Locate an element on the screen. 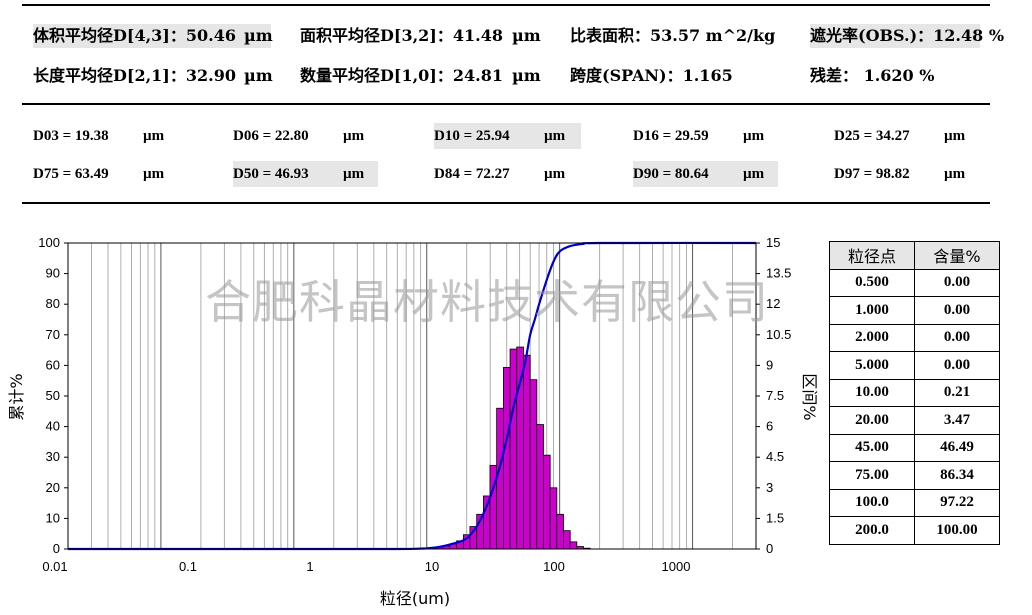  d03-label: D03 = 19.38 is located at coordinates (71, 136).